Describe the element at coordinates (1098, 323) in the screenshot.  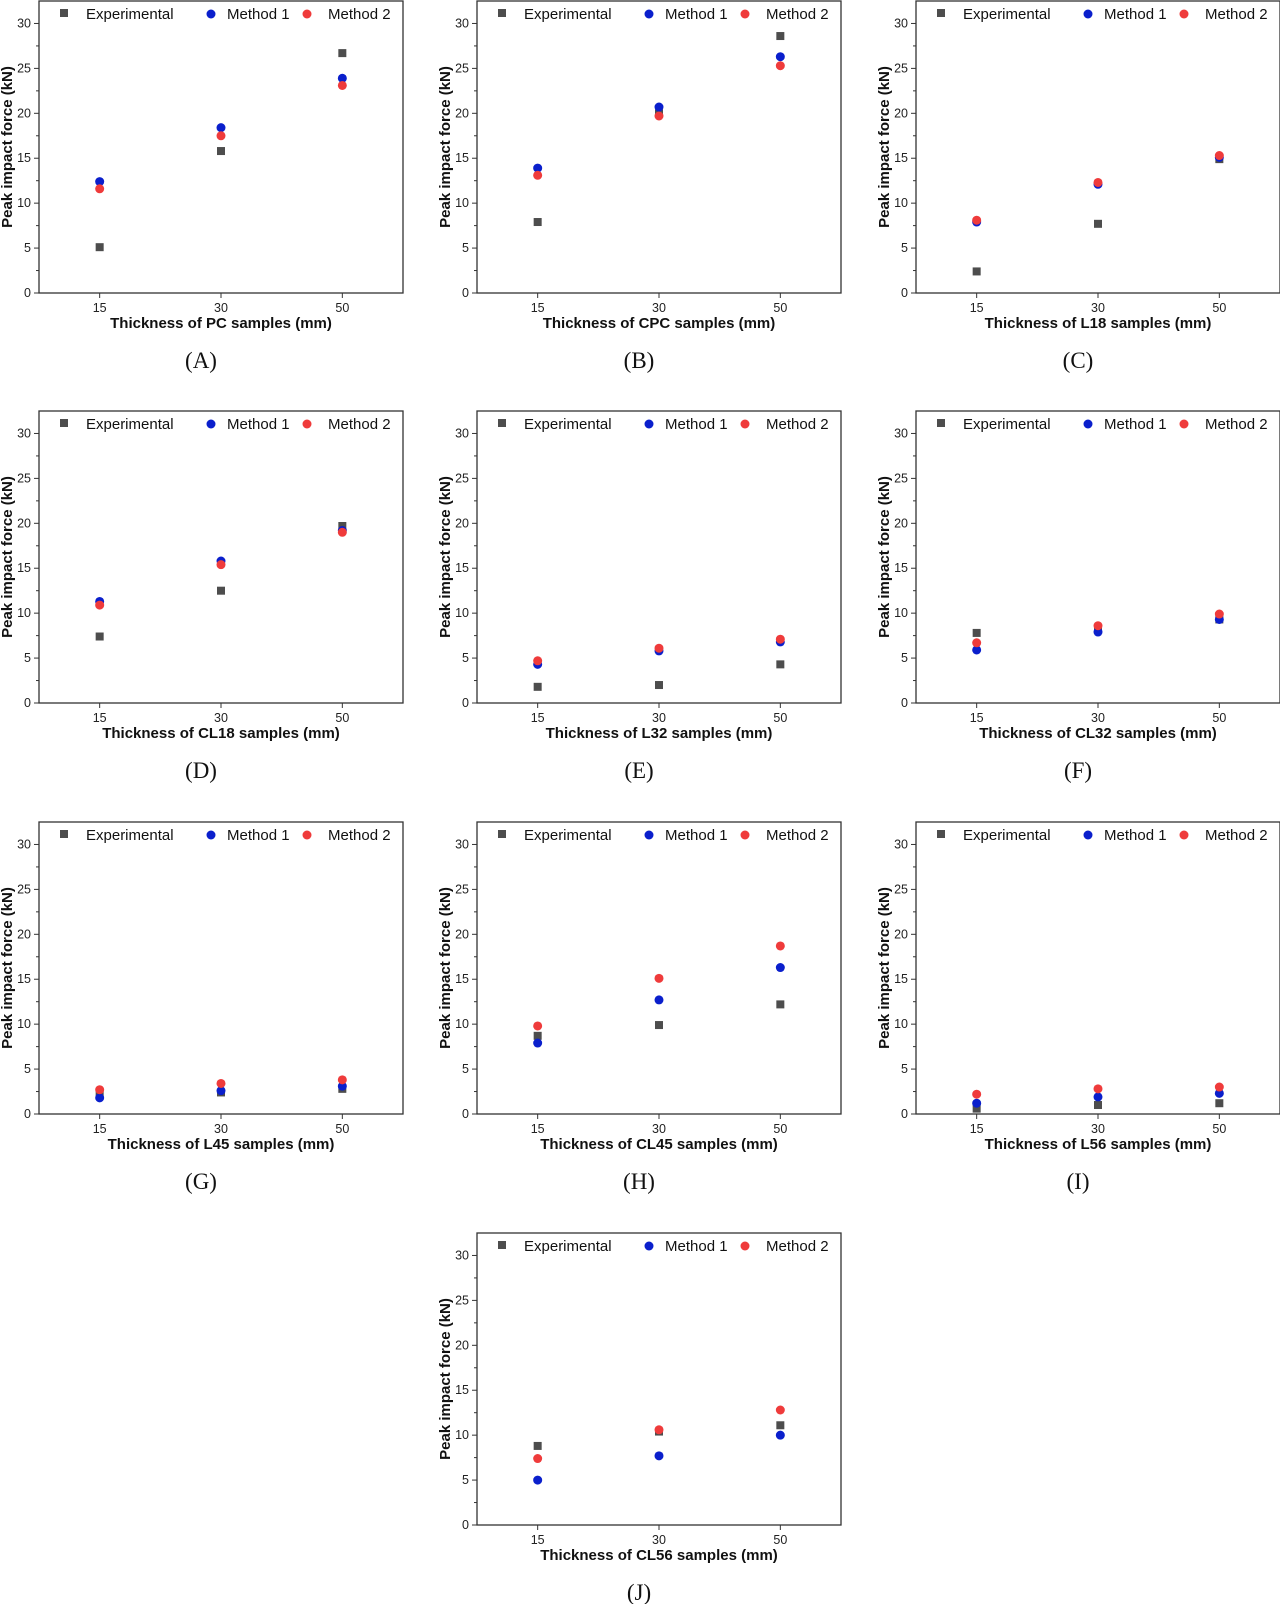
I see `x-axis-label: Thickness of L18 samples (mm)` at that location.